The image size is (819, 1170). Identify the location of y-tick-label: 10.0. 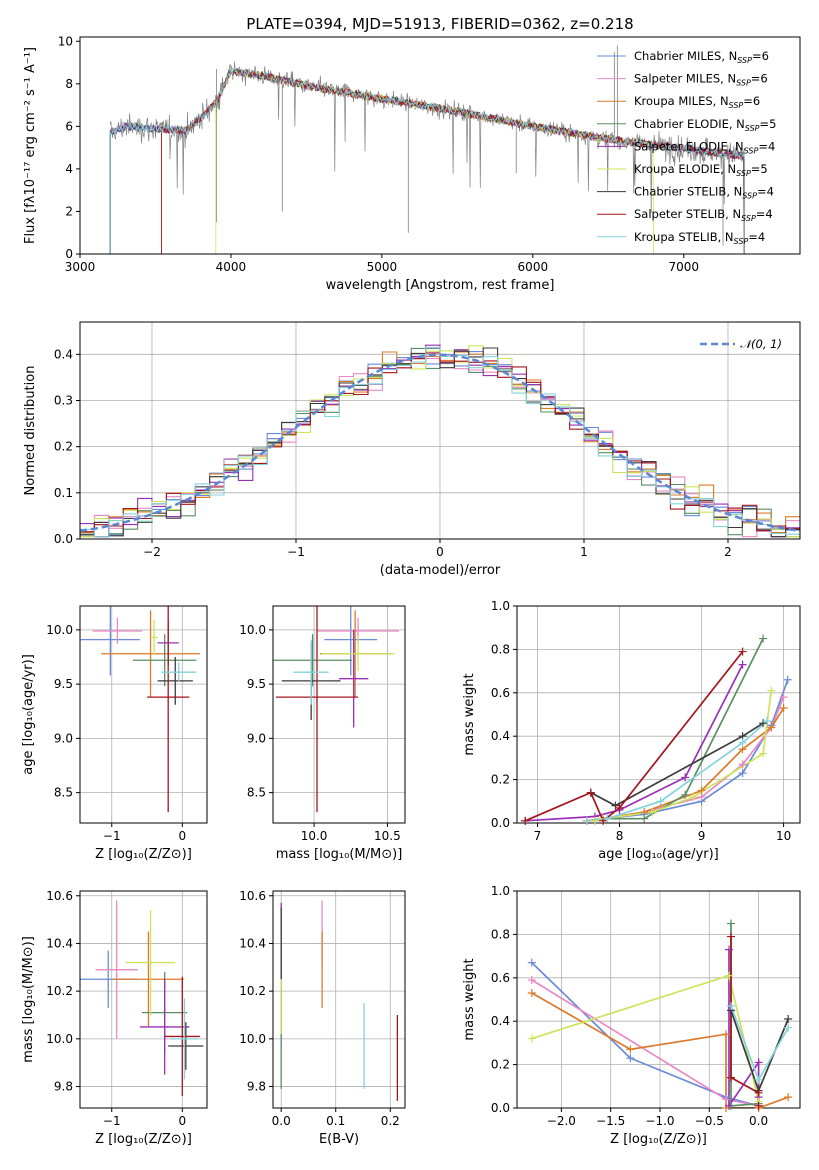
(252, 1039).